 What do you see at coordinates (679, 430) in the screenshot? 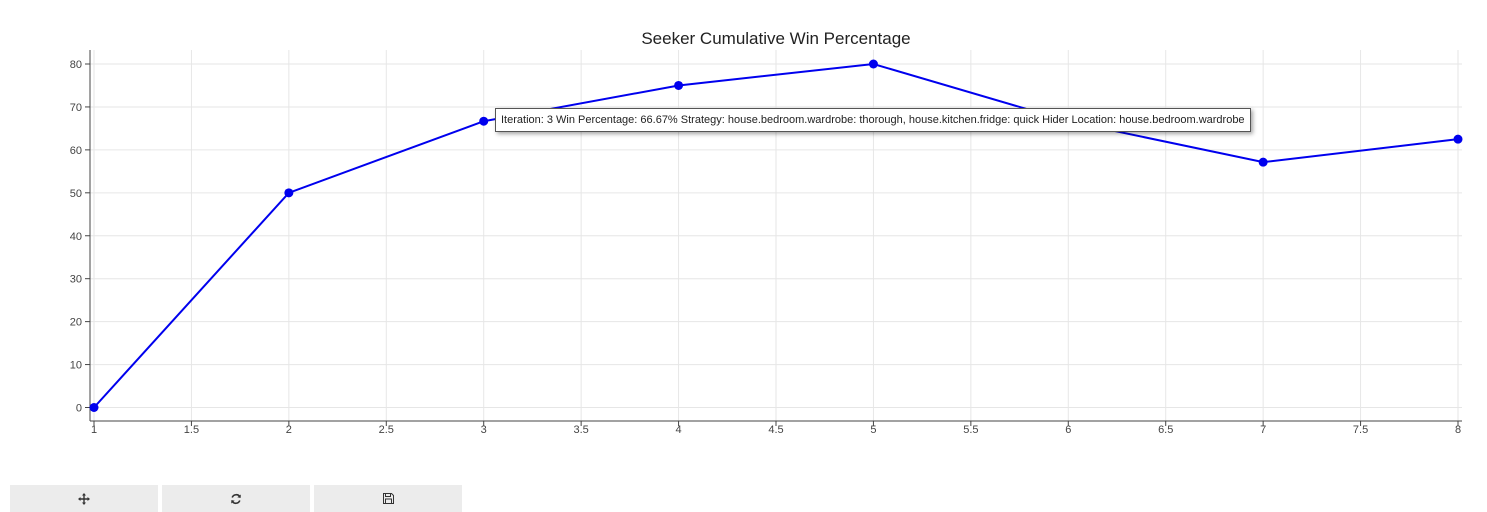
I see `x-tick-label: 4` at bounding box center [679, 430].